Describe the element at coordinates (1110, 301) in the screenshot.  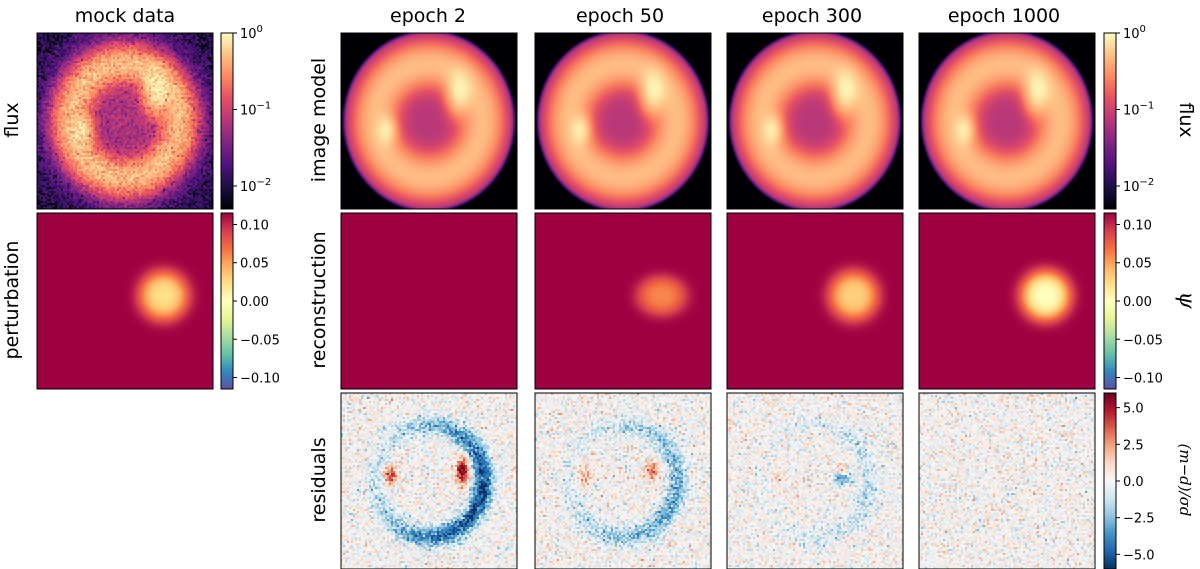
I see `colorbar-psi-right` at that location.